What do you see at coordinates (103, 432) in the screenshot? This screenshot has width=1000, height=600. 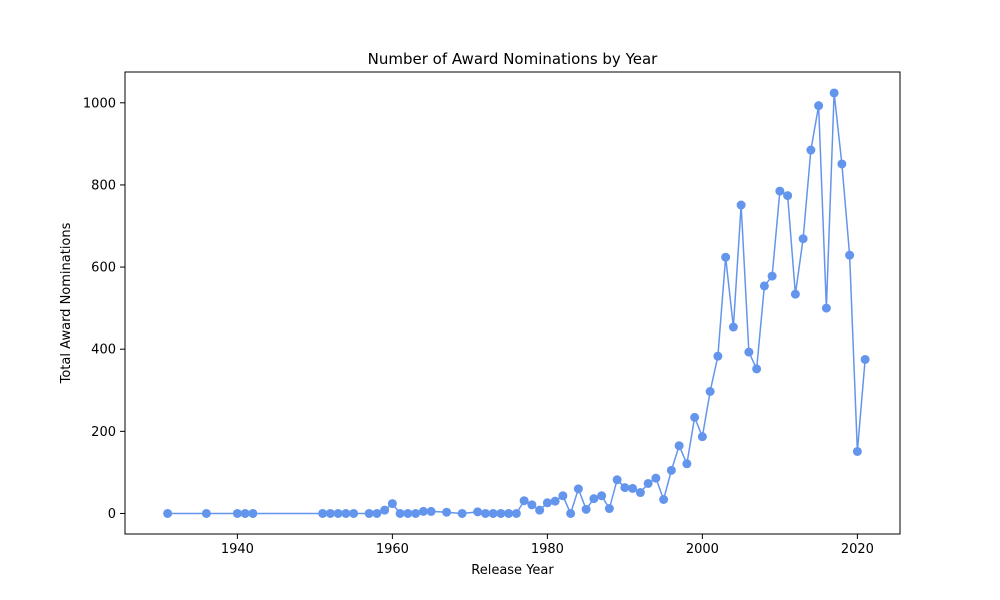 I see `y-tick-label: 200` at bounding box center [103, 432].